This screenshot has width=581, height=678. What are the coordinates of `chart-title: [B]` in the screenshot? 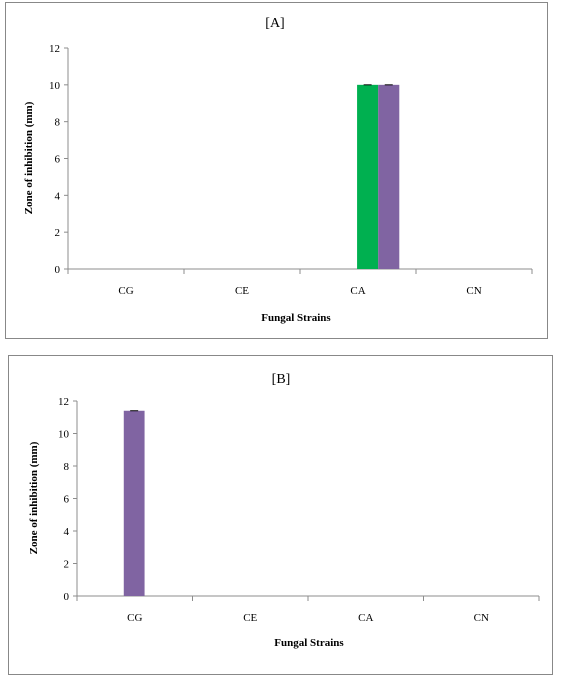 It's located at (281, 379).